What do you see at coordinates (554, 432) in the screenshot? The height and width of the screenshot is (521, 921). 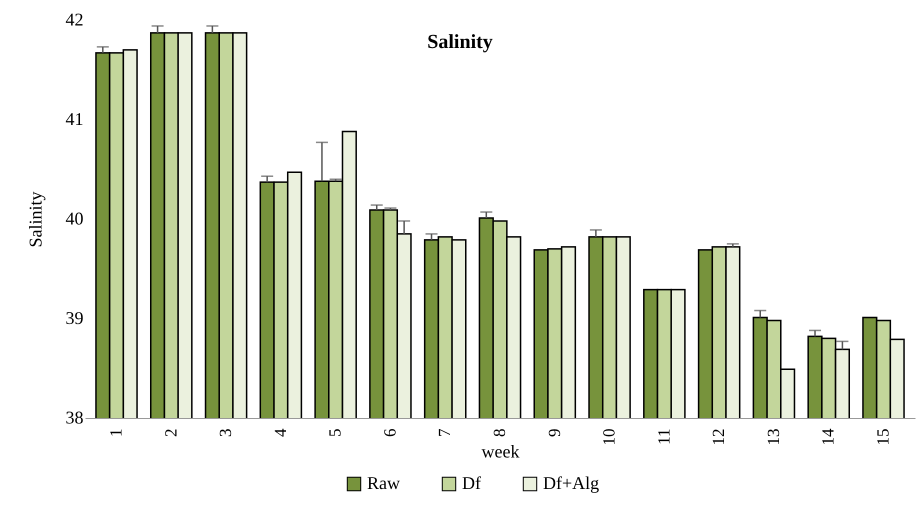 I see `x-tick-label: 9` at bounding box center [554, 432].